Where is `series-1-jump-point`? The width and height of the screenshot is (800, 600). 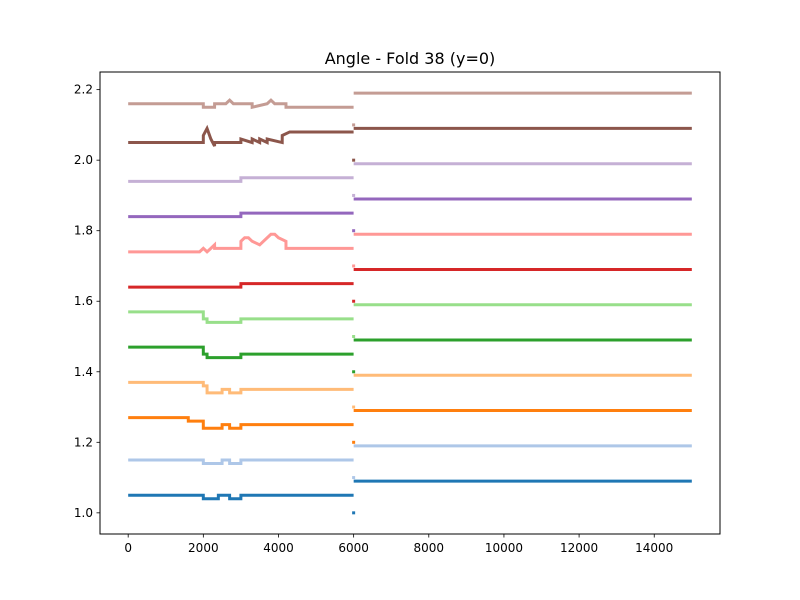 series-1-jump-point is located at coordinates (354, 513).